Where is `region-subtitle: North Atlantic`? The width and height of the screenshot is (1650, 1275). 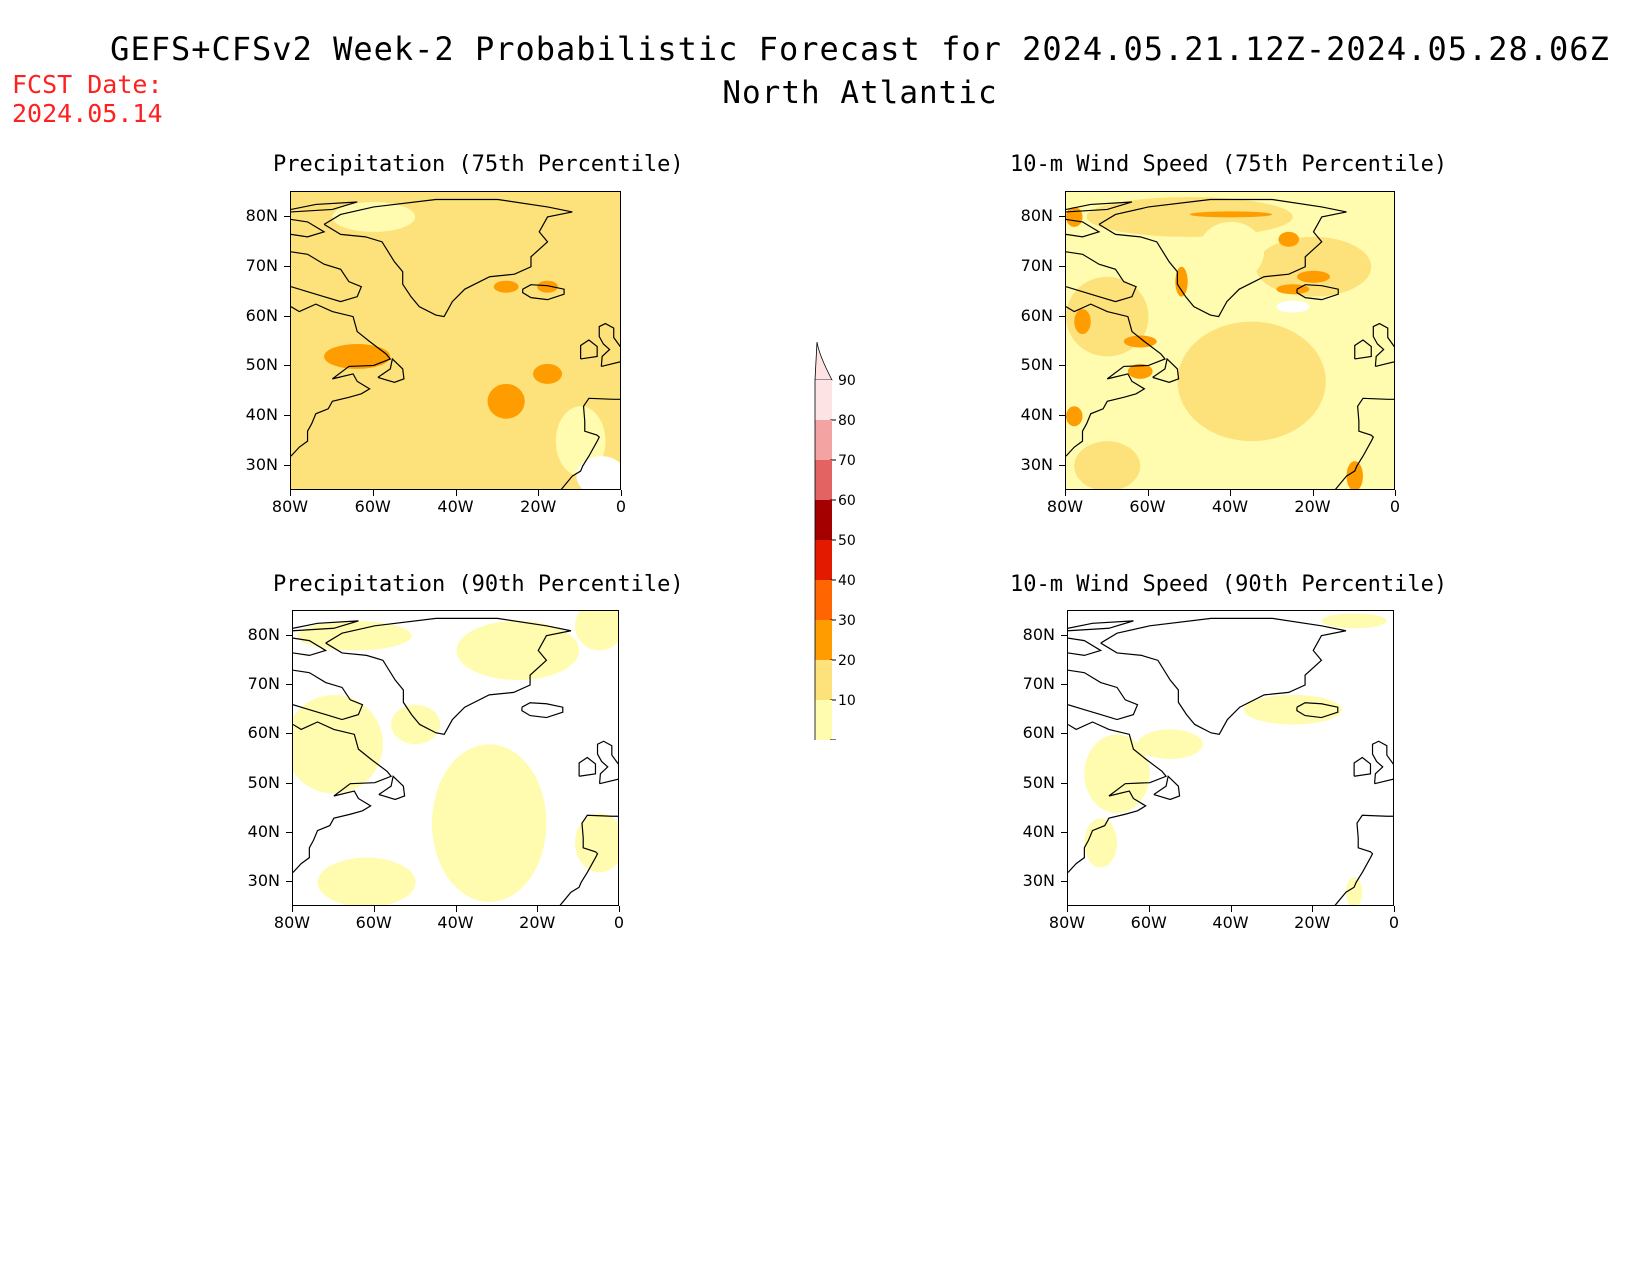 region-subtitle: North Atlantic is located at coordinates (860, 93).